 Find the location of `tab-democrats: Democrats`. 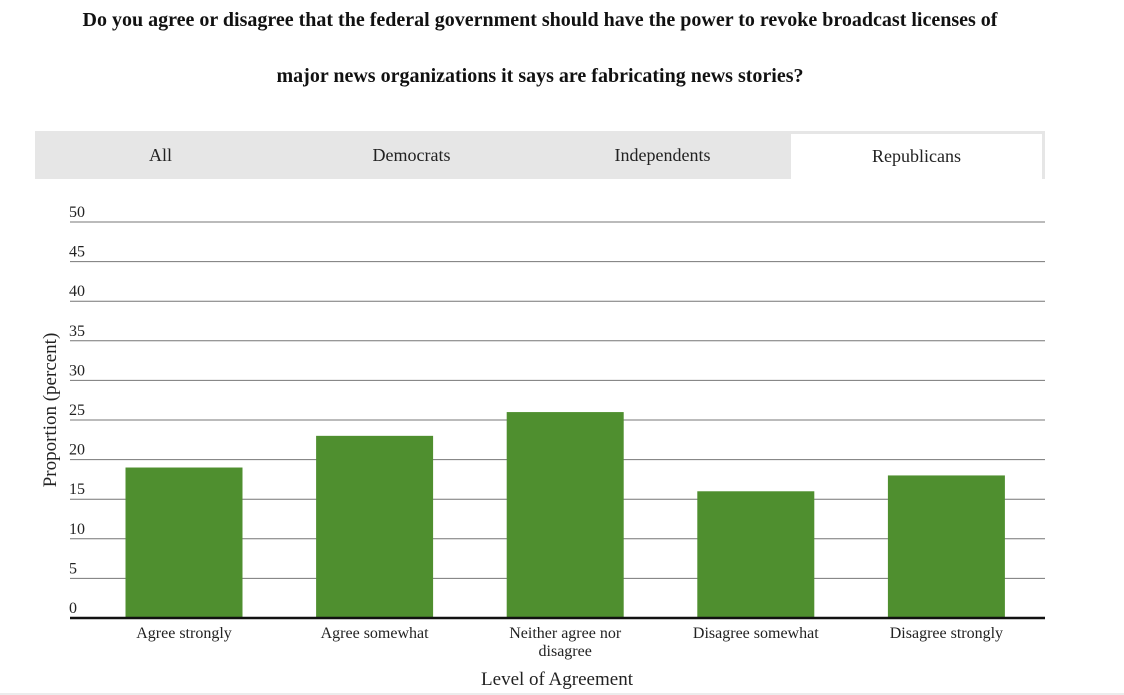

tab-democrats: Democrats is located at coordinates (411, 154).